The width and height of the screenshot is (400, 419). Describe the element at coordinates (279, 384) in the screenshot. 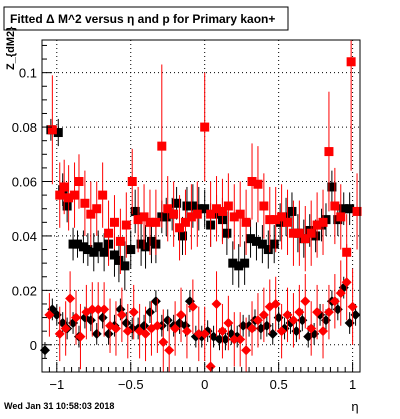

I see `x-tick-label: 0.5` at that location.